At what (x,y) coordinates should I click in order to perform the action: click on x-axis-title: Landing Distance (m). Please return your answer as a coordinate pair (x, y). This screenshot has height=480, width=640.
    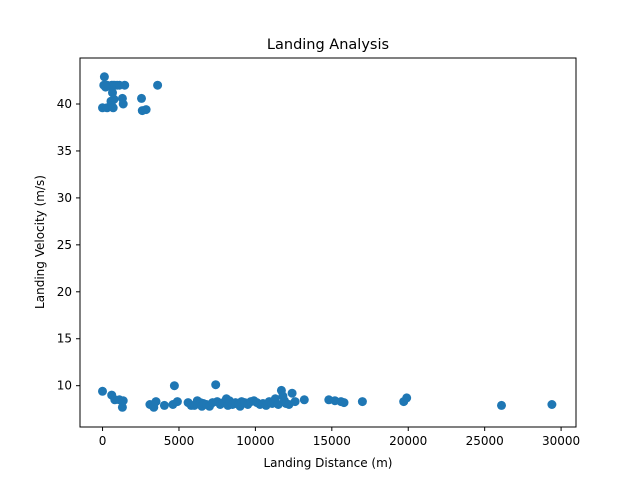
    Looking at the image, I should click on (328, 463).